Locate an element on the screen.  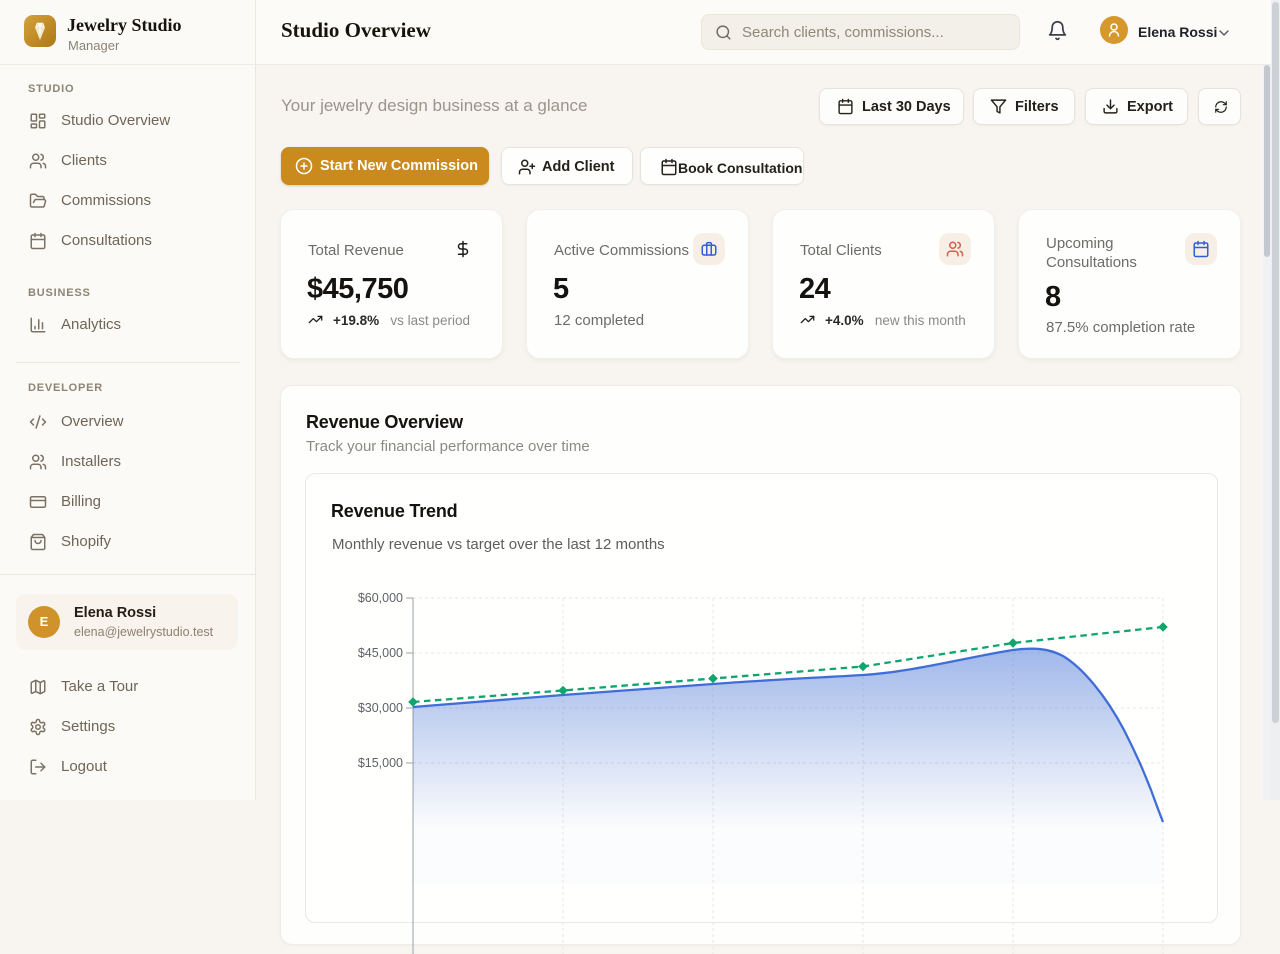
svg-text: $15,000 is located at coordinates (380, 763).